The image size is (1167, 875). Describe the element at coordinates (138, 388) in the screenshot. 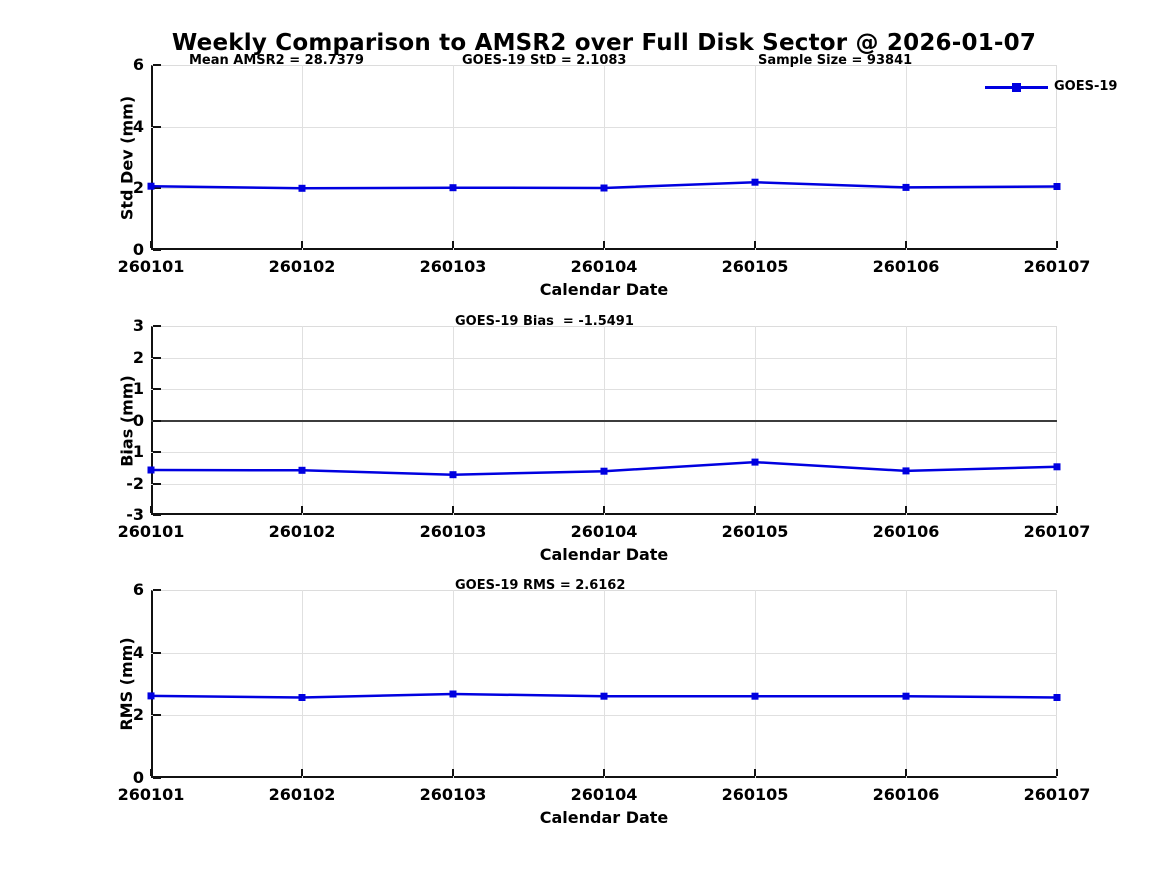

I see `y-tick-label: 1` at that location.